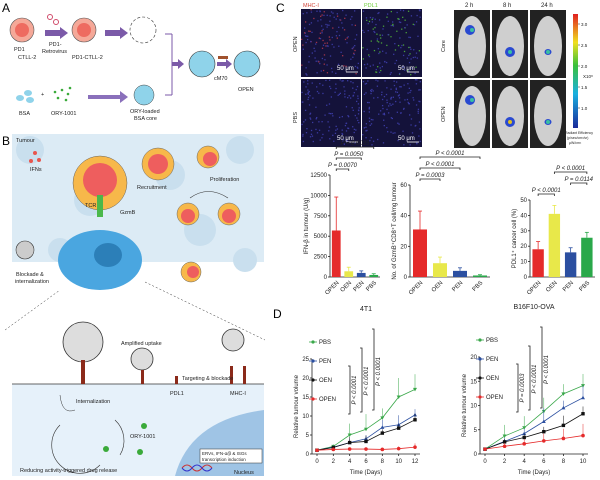 The image size is (600, 480). I want to click on label: PD1, so click(19, 50).